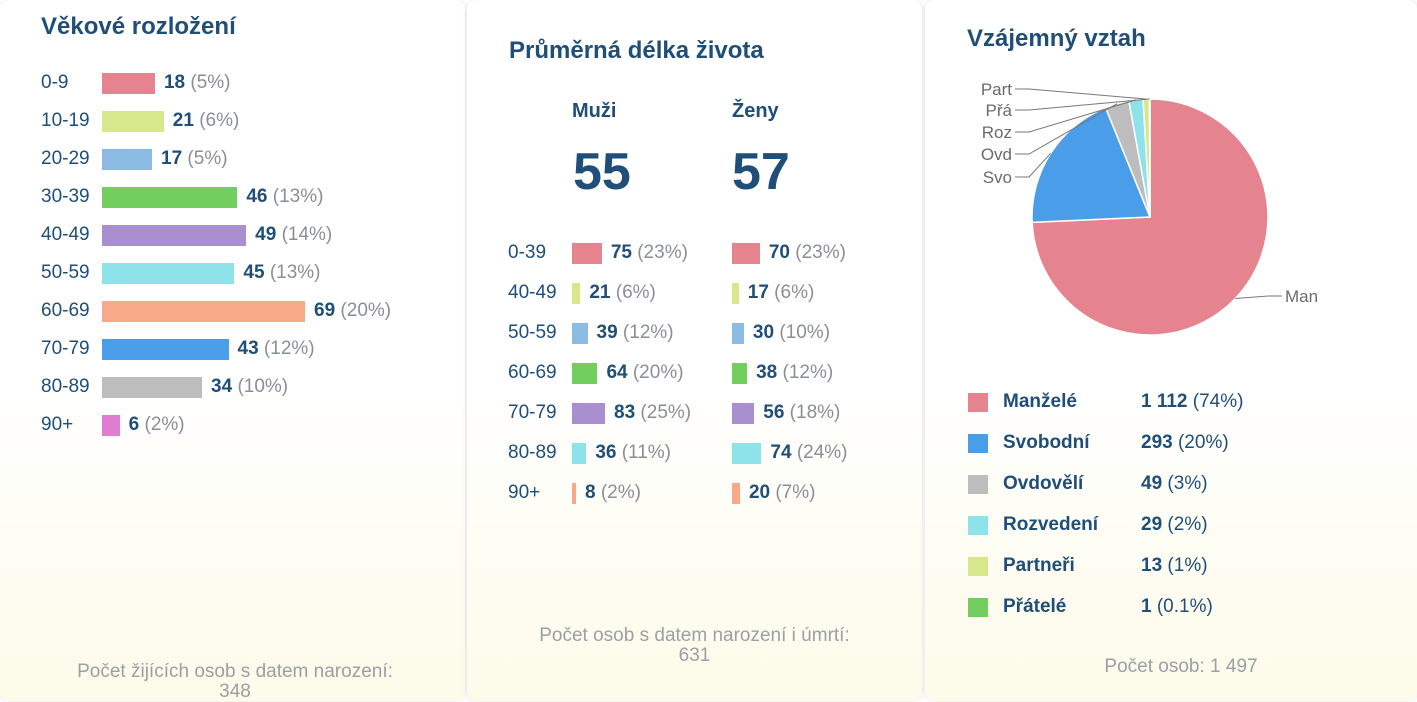 The height and width of the screenshot is (702, 1417). Describe the element at coordinates (594, 111) in the screenshot. I see `column-head-men: Muži` at that location.